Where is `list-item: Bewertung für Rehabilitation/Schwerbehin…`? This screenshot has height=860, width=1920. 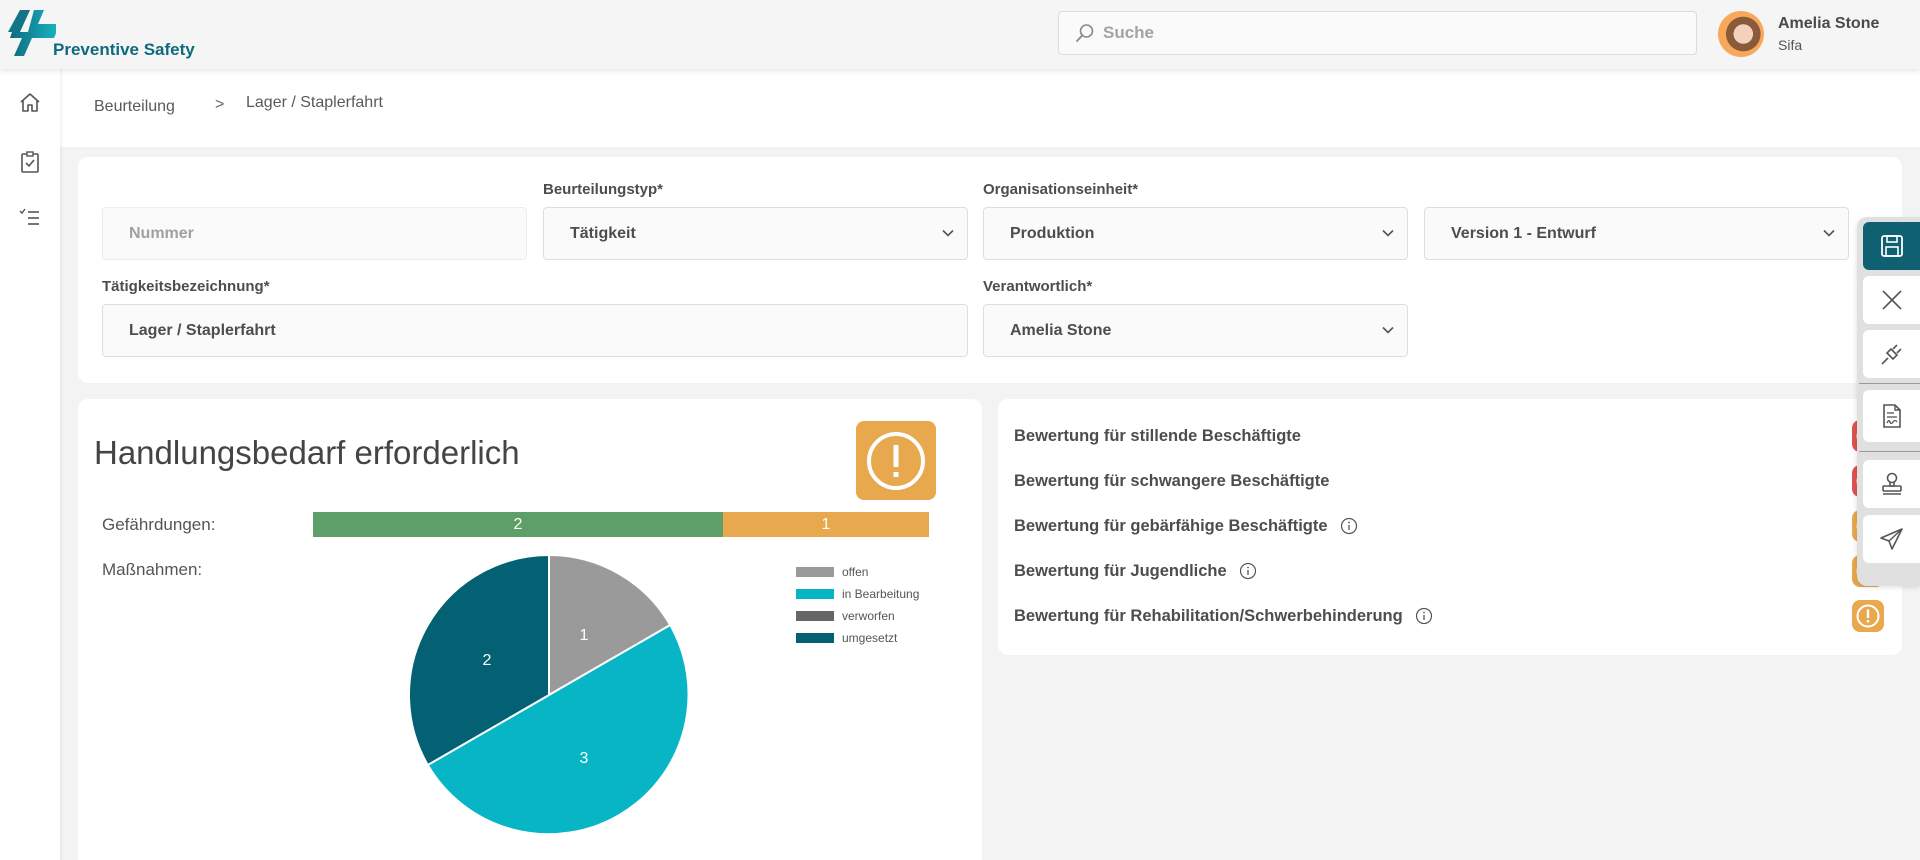 list-item: Bewertung für Rehabilitation/Schwerbehin… is located at coordinates (1449, 616).